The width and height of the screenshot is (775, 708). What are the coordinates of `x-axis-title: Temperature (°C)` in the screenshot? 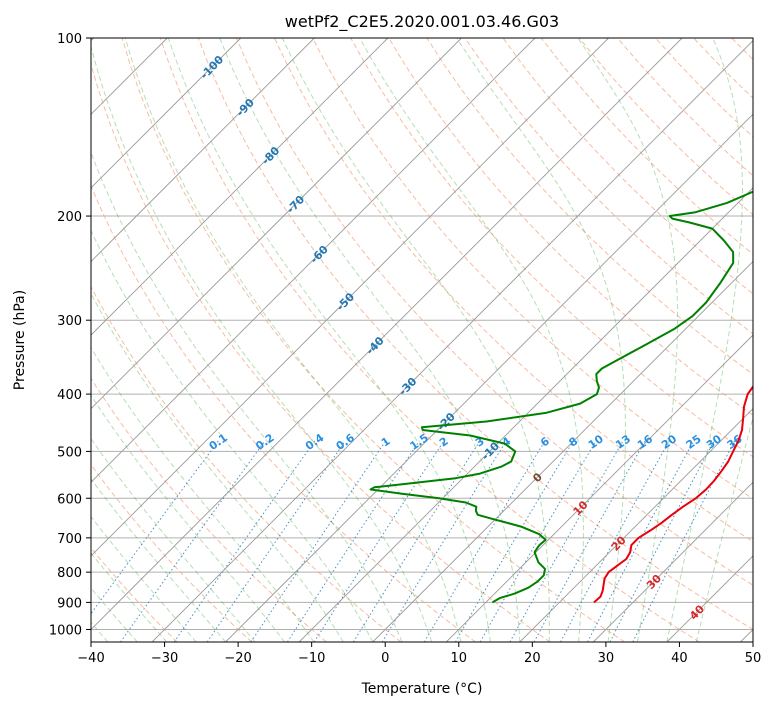 It's located at (422, 689).